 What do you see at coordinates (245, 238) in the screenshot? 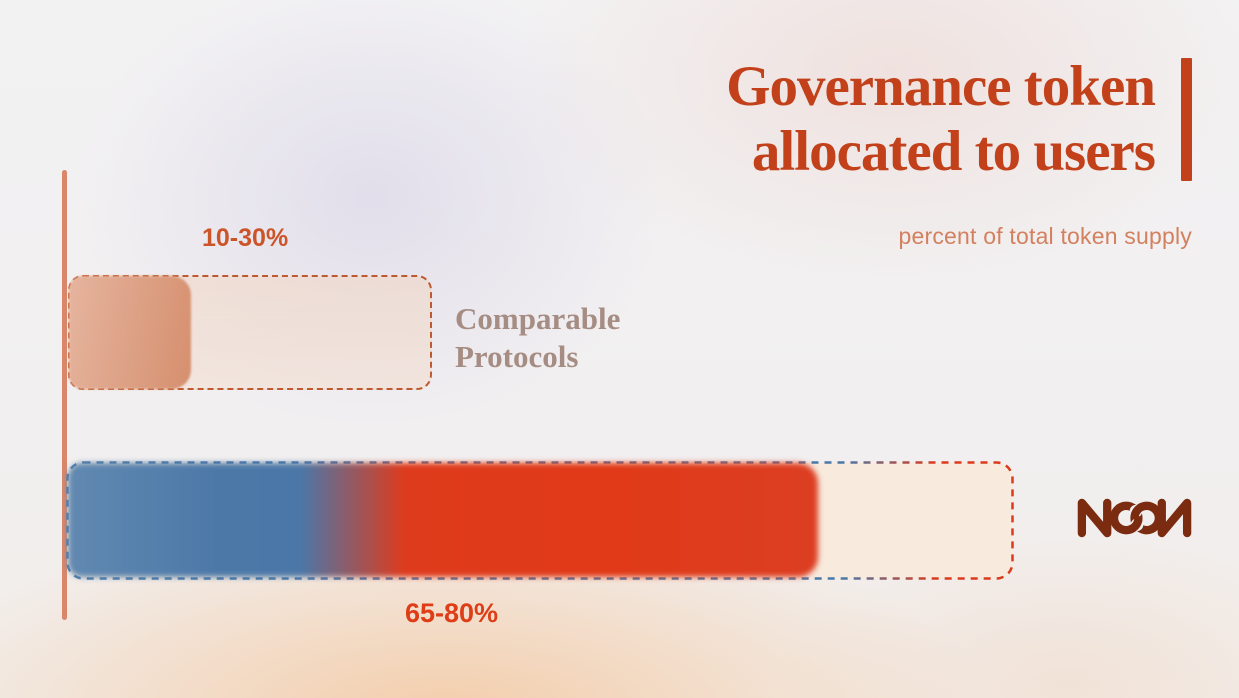
I see `bar-comparable-range-label: 10-30%` at bounding box center [245, 238].